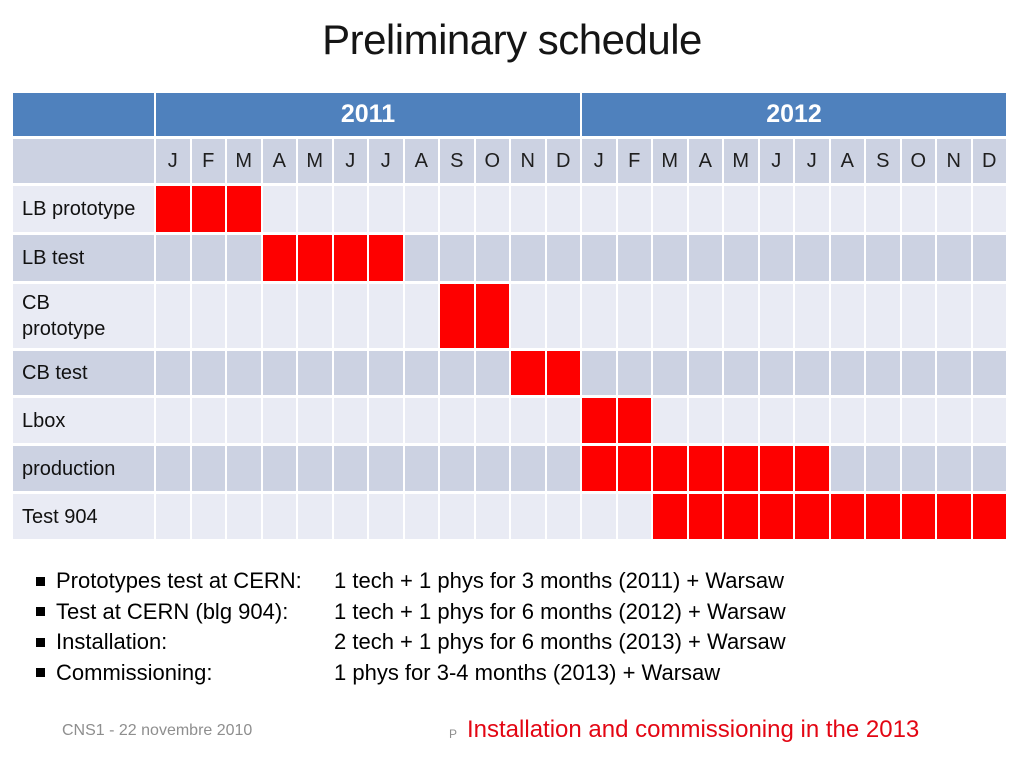 This screenshot has width=1024, height=768. I want to click on month-header-cell: S, so click(884, 162).